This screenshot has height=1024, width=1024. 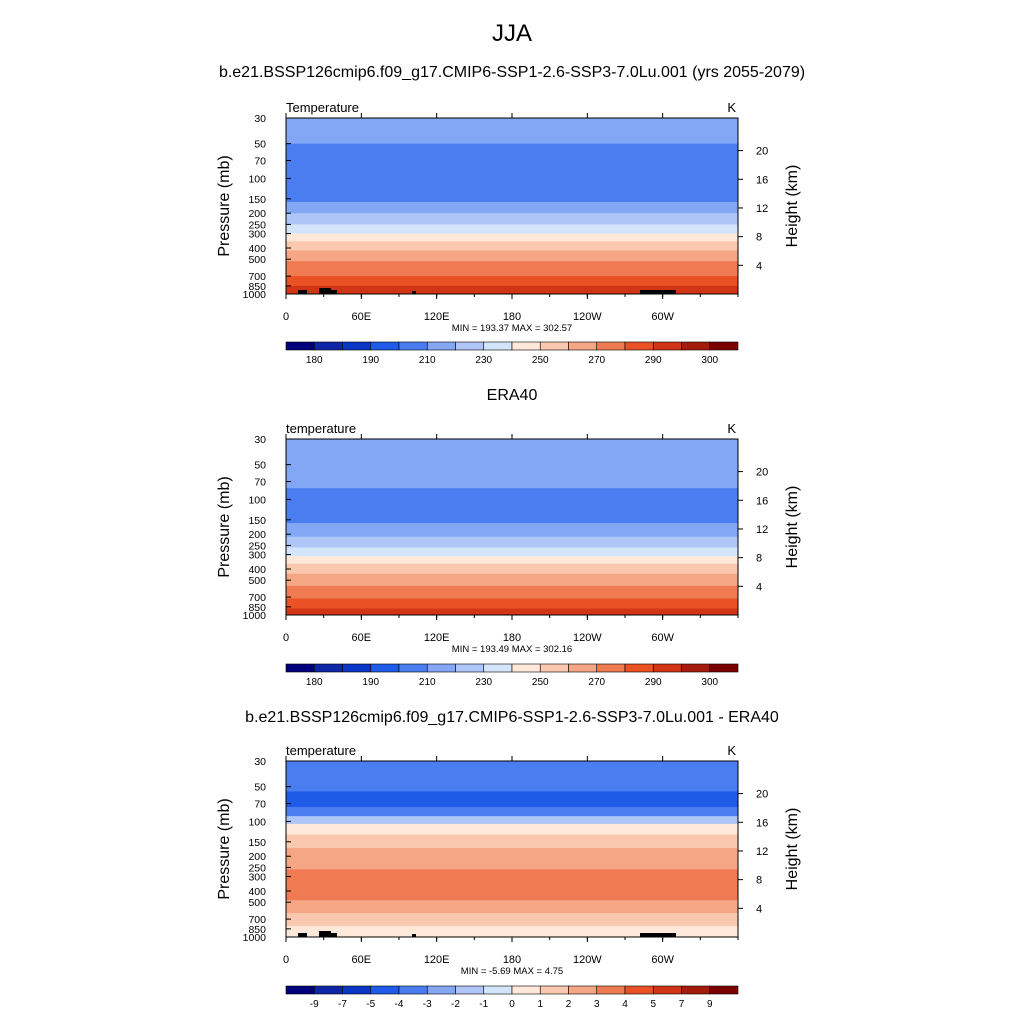 I want to click on y-tick-label: 100, so click(x=257, y=822).